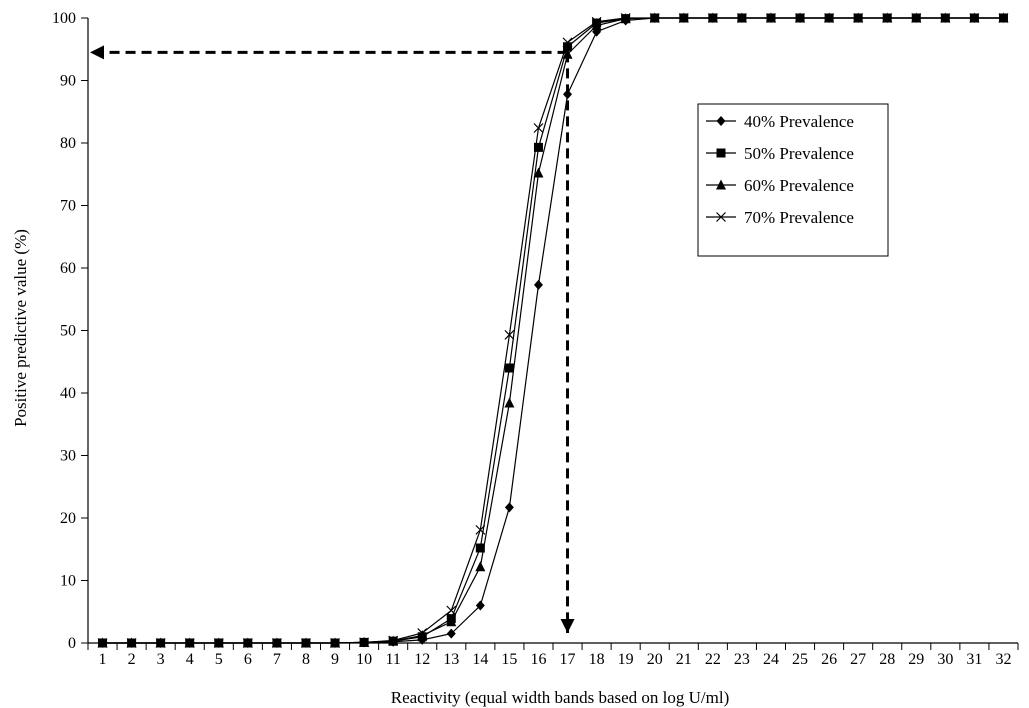 This screenshot has width=1029, height=708. I want to click on x-tick-label: 9, so click(335, 659).